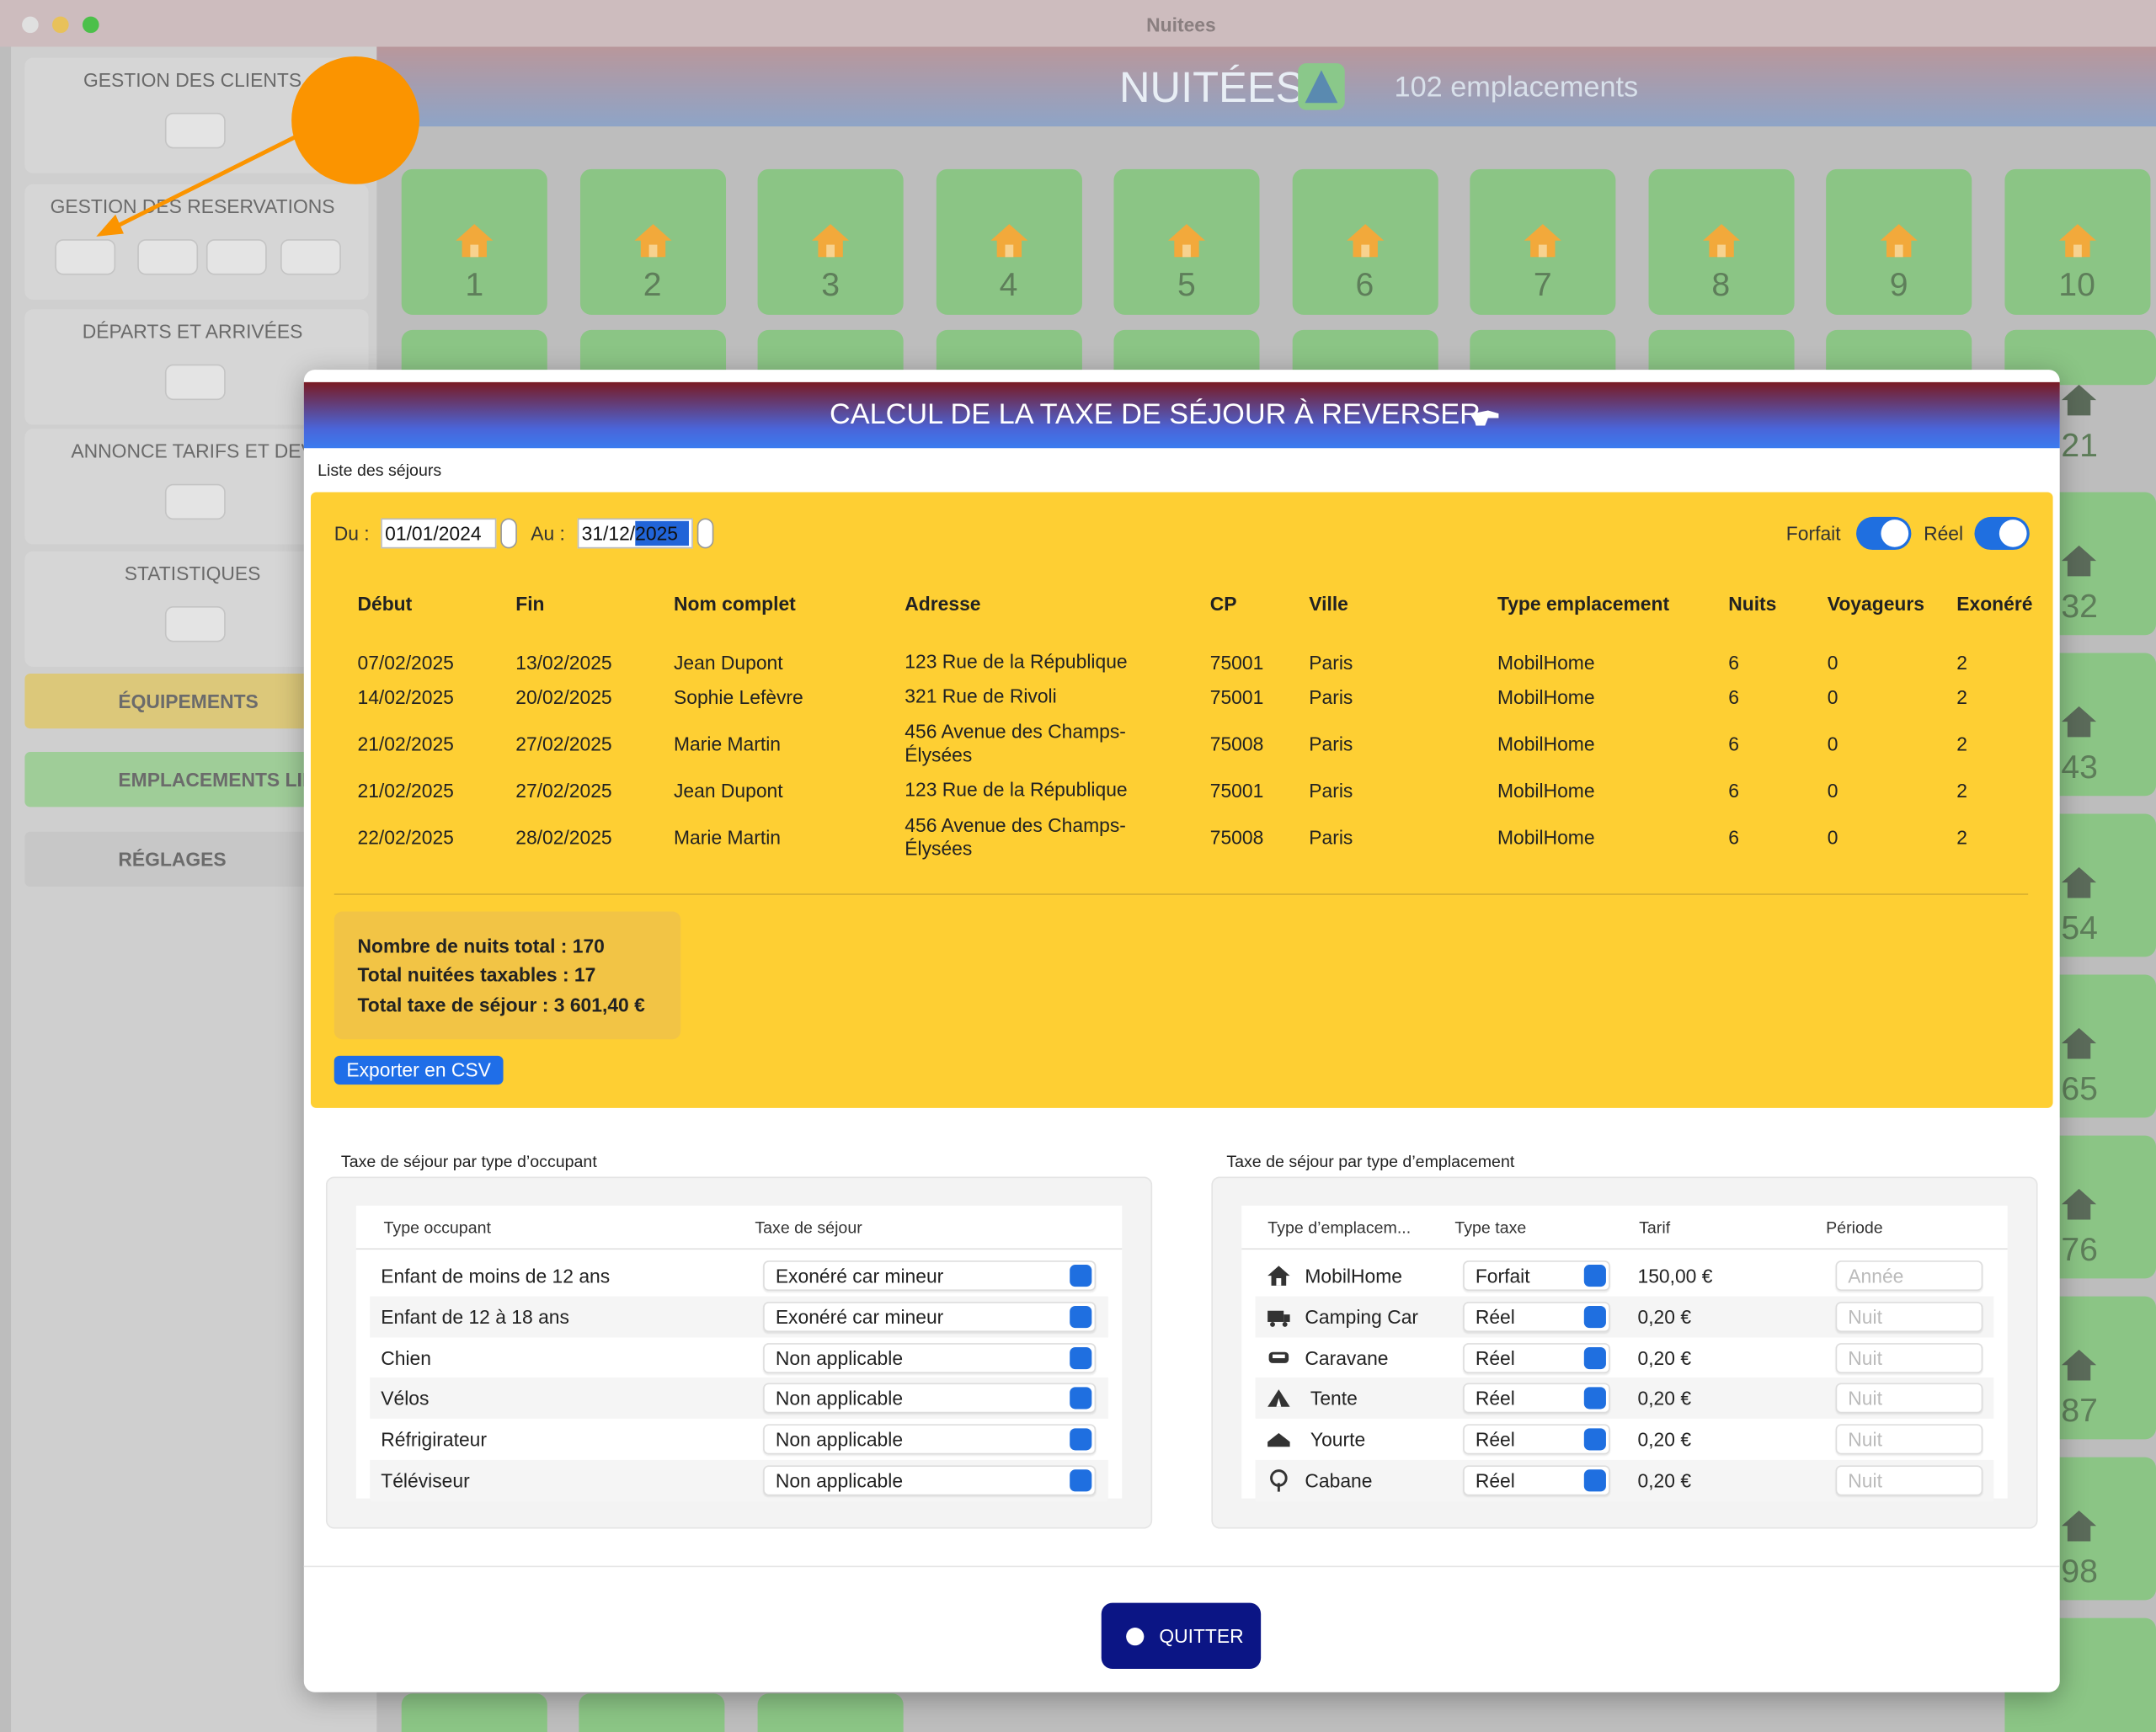 This screenshot has width=2156, height=1732. What do you see at coordinates (475, 285) in the screenshot?
I see `site-number: 1` at bounding box center [475, 285].